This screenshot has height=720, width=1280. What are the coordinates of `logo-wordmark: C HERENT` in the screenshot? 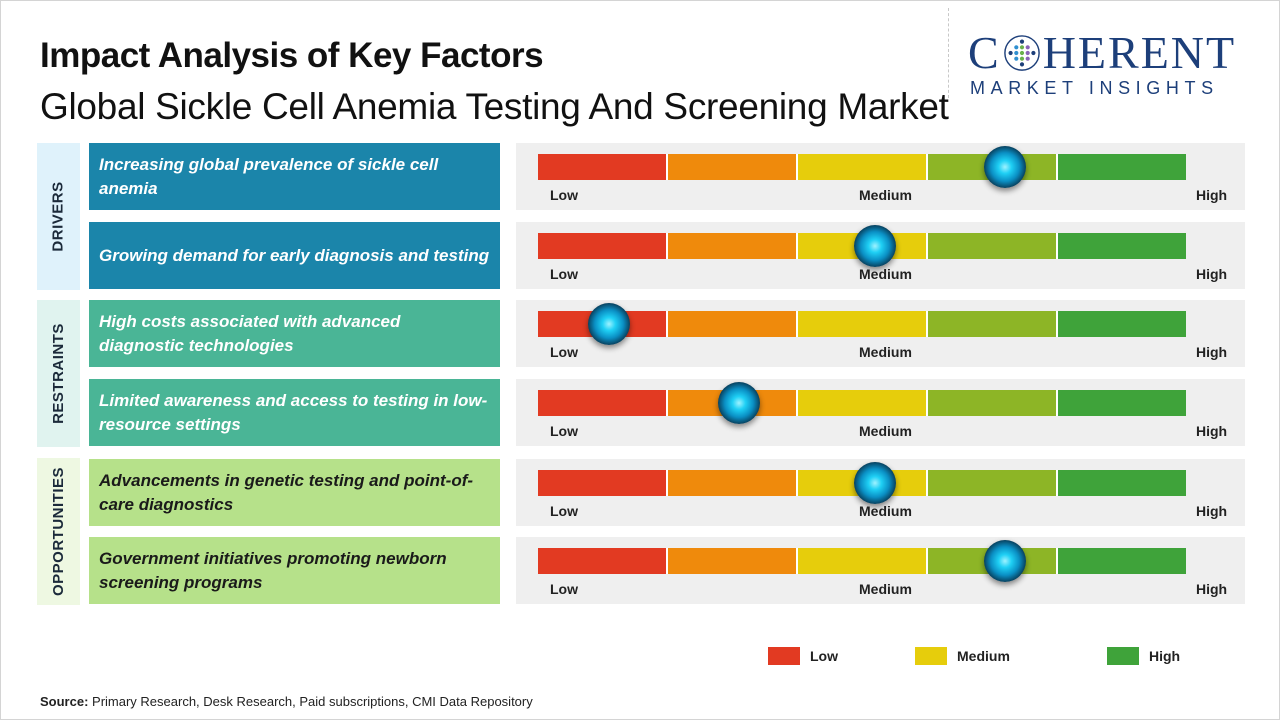 It's located at (1118, 53).